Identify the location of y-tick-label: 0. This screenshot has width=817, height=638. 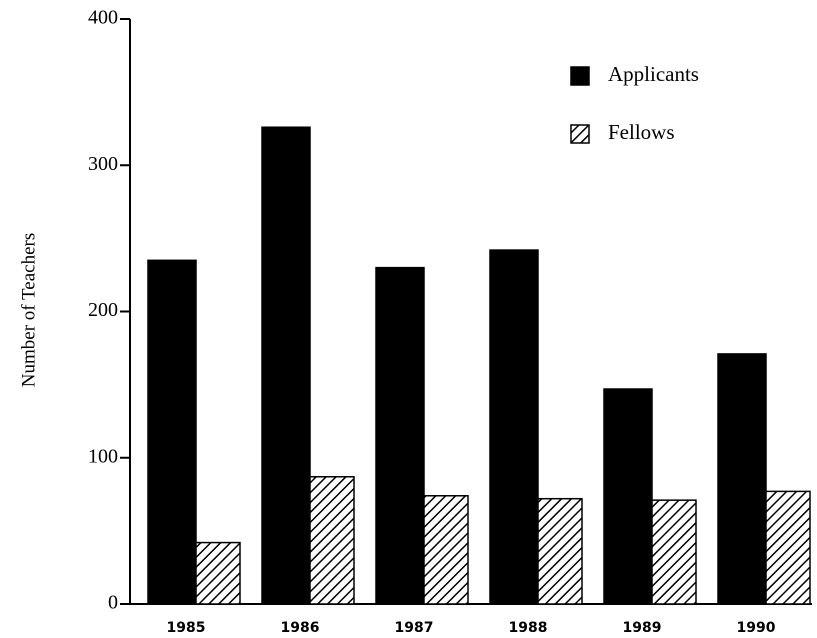
(113, 603).